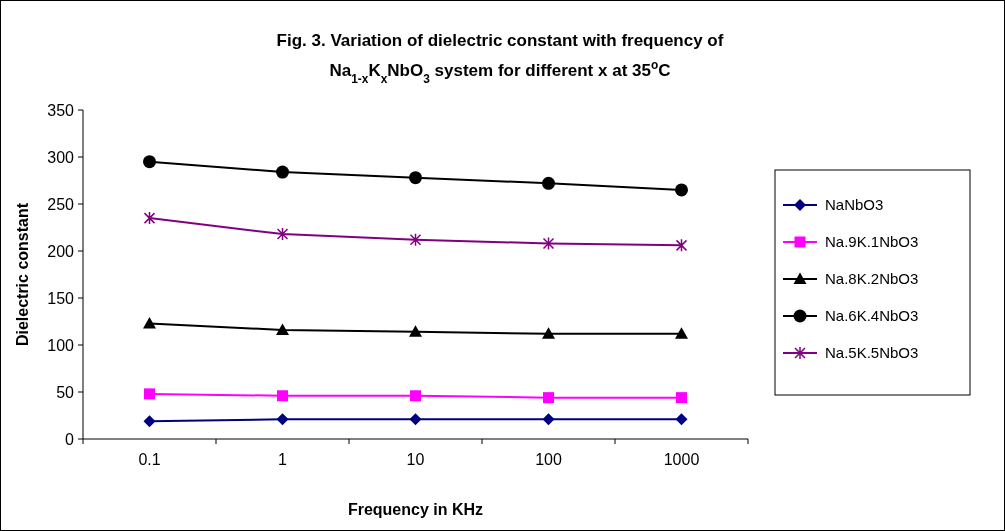 The height and width of the screenshot is (531, 1005). What do you see at coordinates (500, 58) in the screenshot?
I see `chart-title: Fig. 3. Variation of dielectric constant with frequency of Na$_{1-x}$K$_{x}$NbO$_{3}$ system for different x at 35$^{o}$C` at bounding box center [500, 58].